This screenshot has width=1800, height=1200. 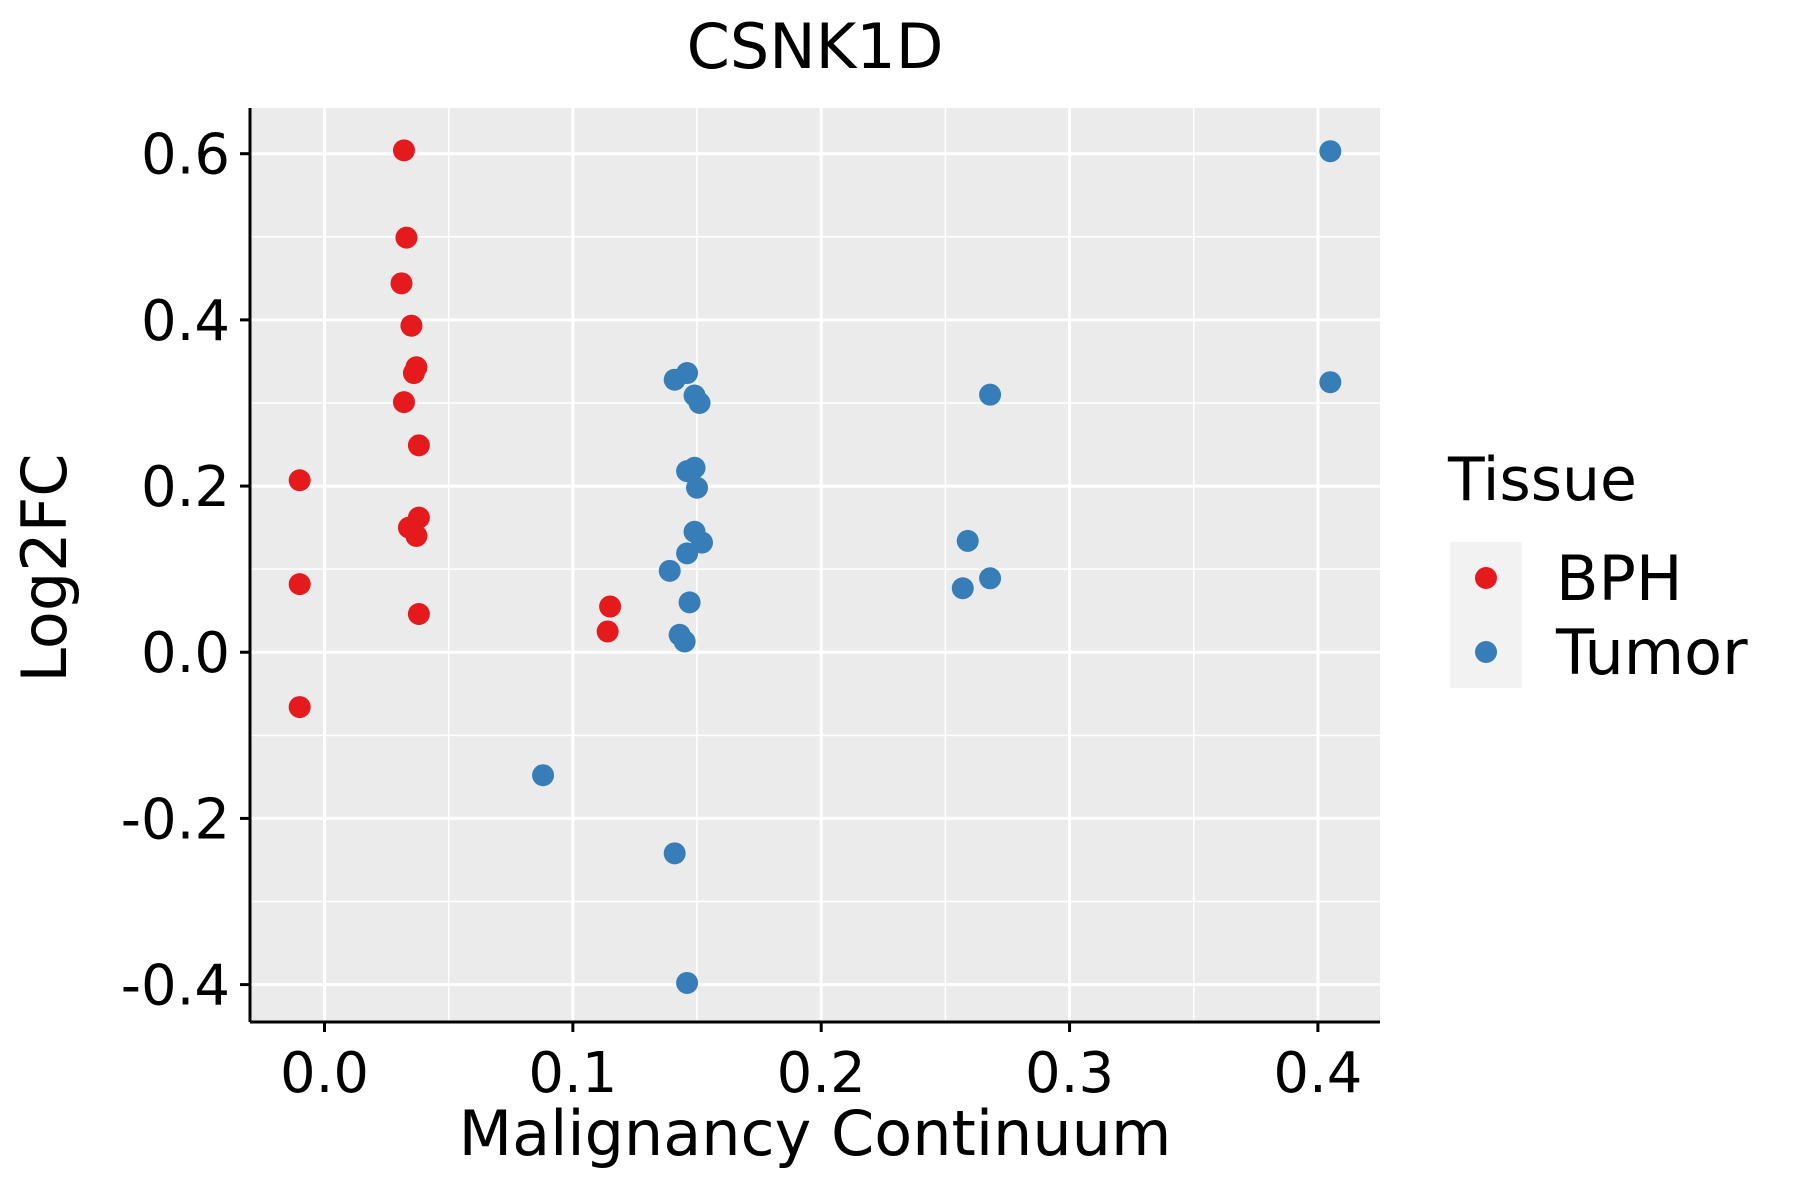 I want to click on legend-key-bph, so click(x=1486, y=578).